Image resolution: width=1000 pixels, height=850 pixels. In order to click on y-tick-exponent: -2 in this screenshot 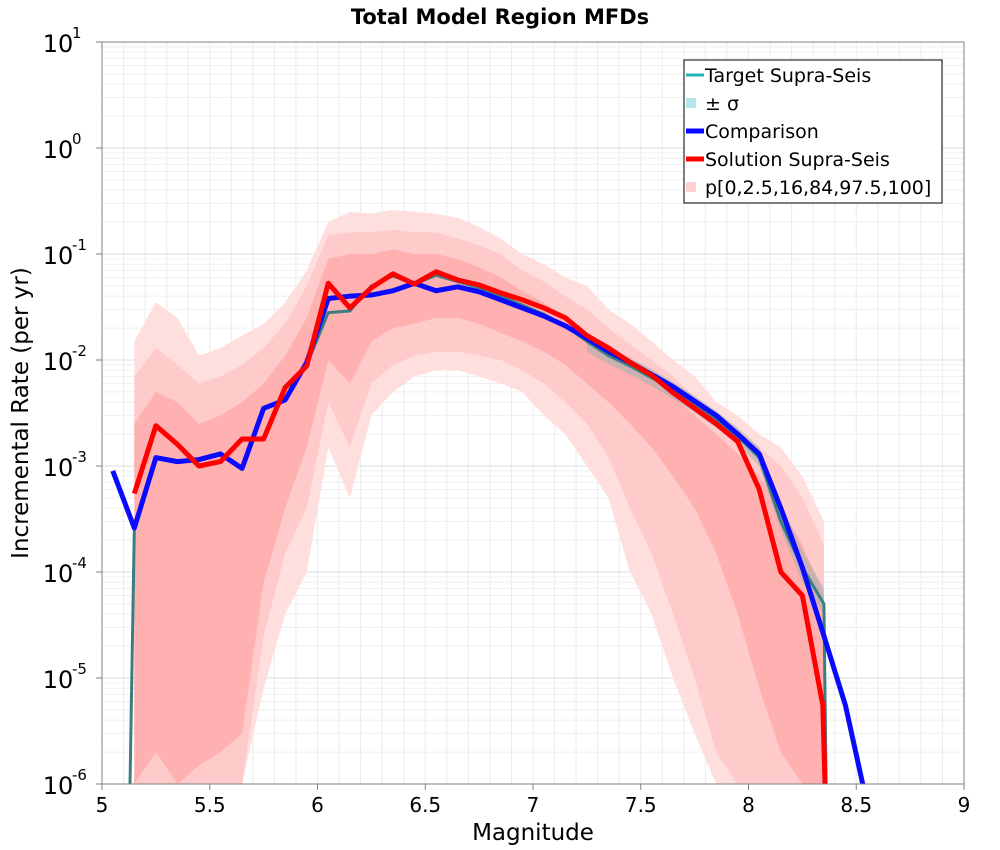, I will do `click(79, 351)`.